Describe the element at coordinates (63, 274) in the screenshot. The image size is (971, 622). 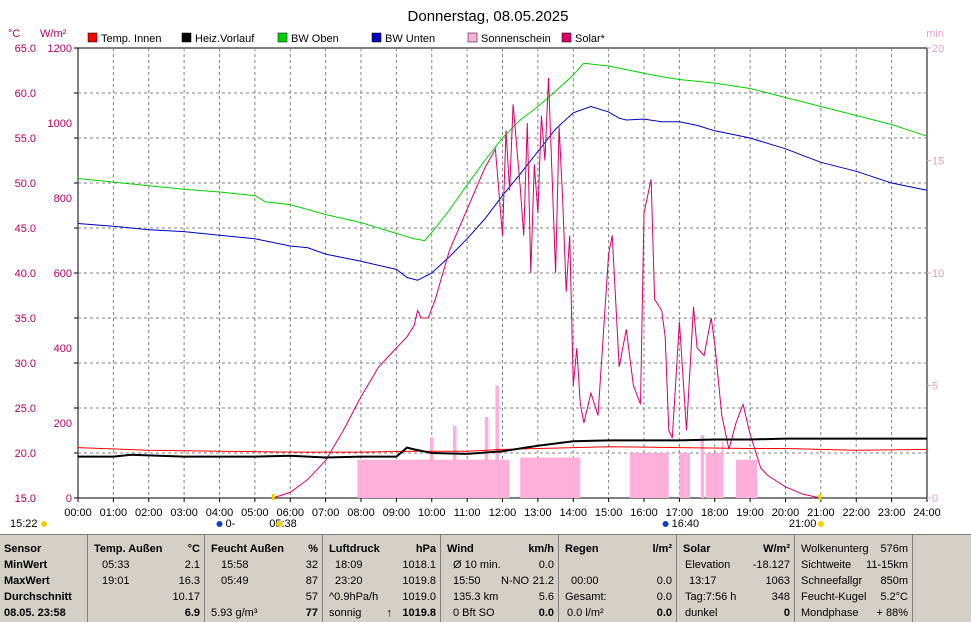
I see `y-tick-label-solar: 600` at that location.